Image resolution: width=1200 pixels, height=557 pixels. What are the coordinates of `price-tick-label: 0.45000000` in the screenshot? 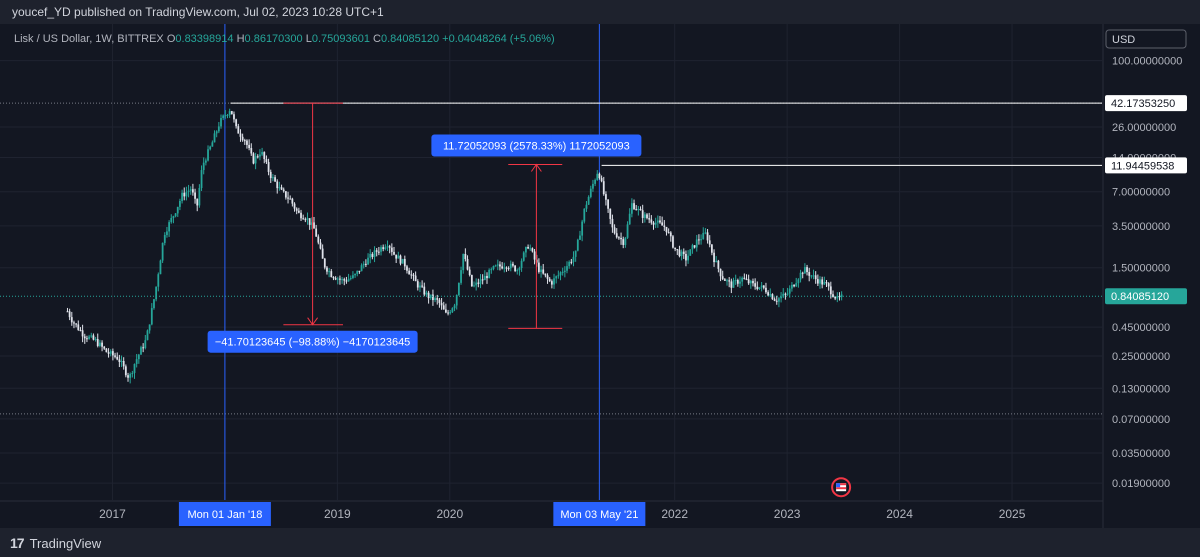 It's located at (1141, 328).